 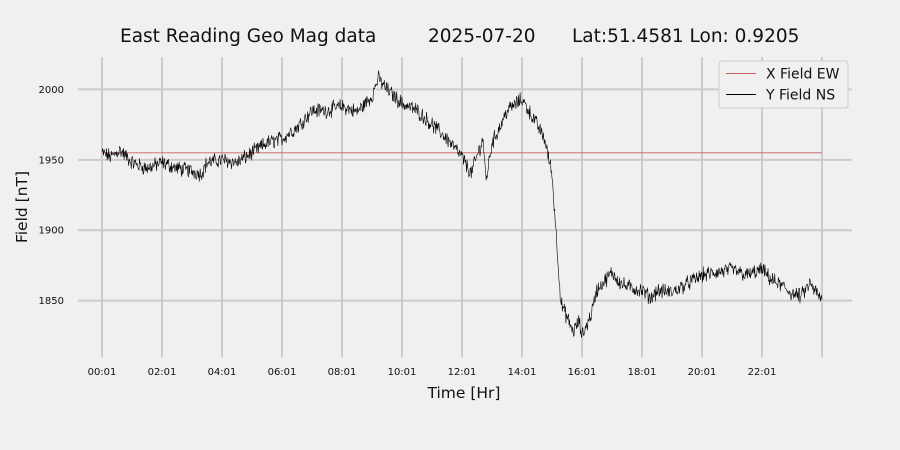 I want to click on chart-title-location: Lat:51.4581 Lon: 0.9205, so click(x=685, y=36).